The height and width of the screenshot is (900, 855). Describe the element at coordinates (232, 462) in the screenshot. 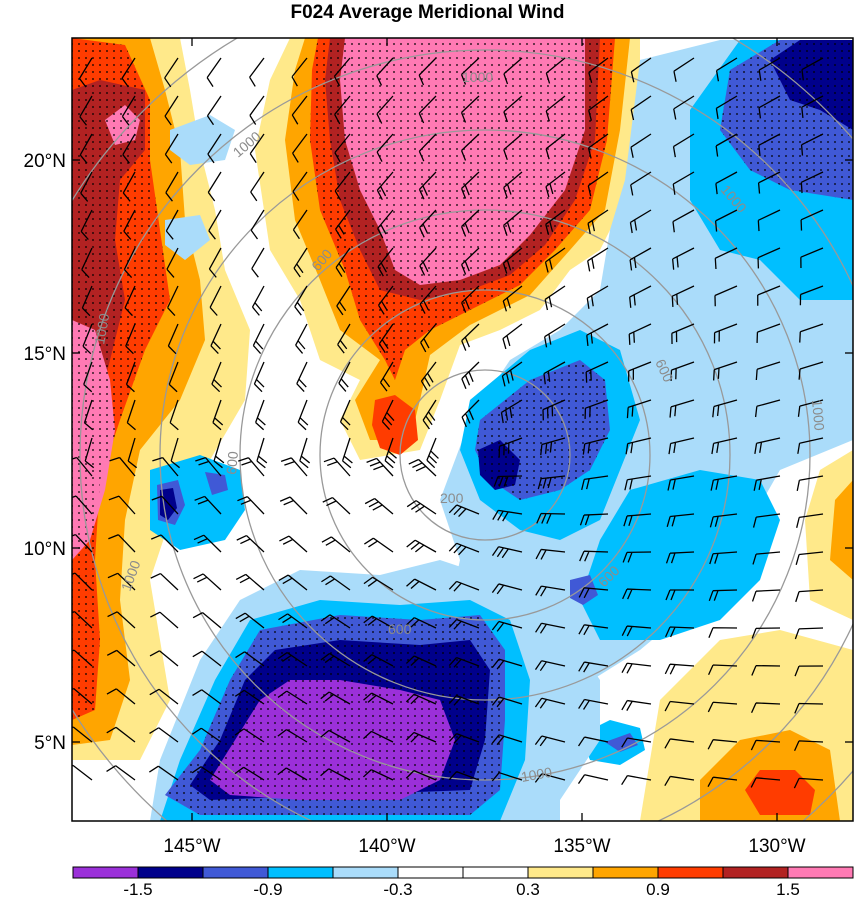

I see `radius-label: 600` at that location.